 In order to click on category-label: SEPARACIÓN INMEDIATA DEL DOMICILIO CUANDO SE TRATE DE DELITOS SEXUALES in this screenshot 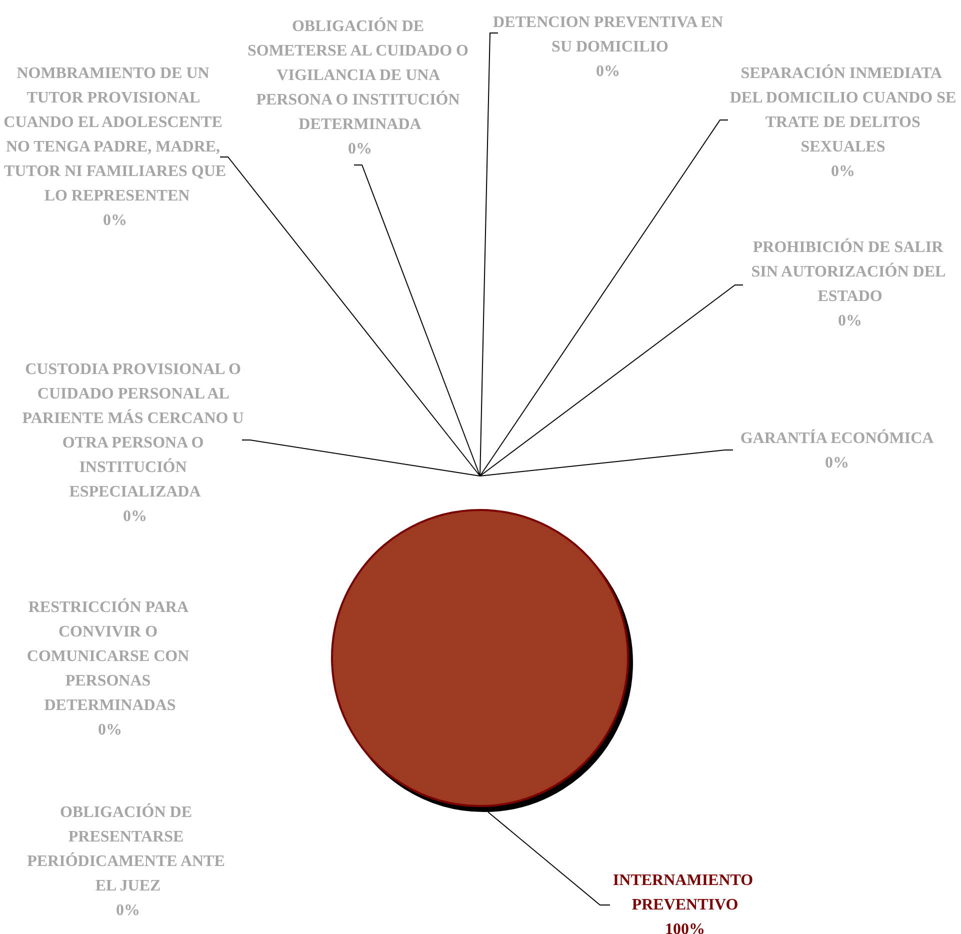, I will do `click(843, 110)`.